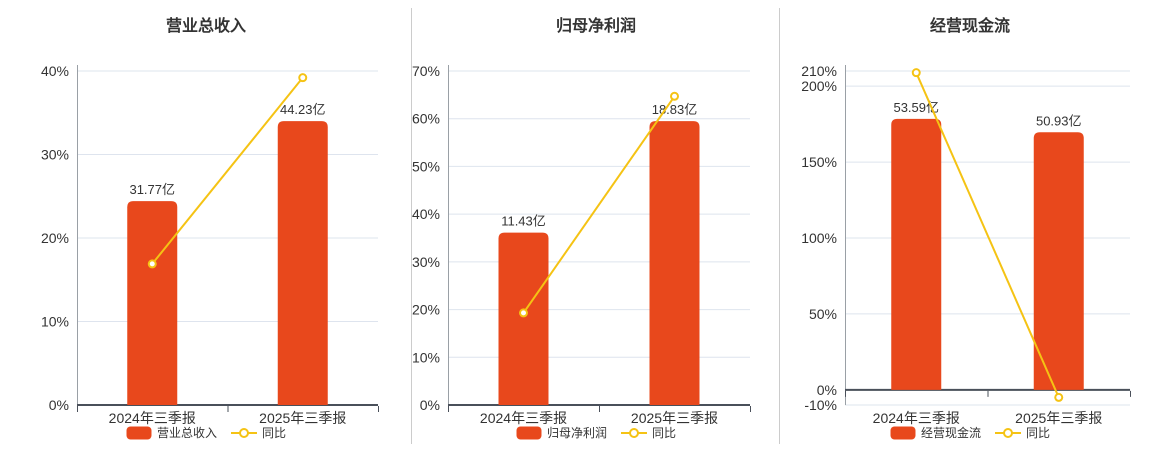 Image resolution: width=1160 pixels, height=450 pixels. Describe the element at coordinates (186, 433) in the screenshot. I see `legend-label: 营业总收入` at that location.